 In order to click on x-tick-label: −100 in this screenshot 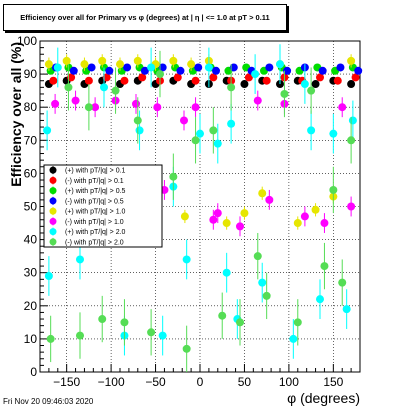, I will do `click(111, 382)`.